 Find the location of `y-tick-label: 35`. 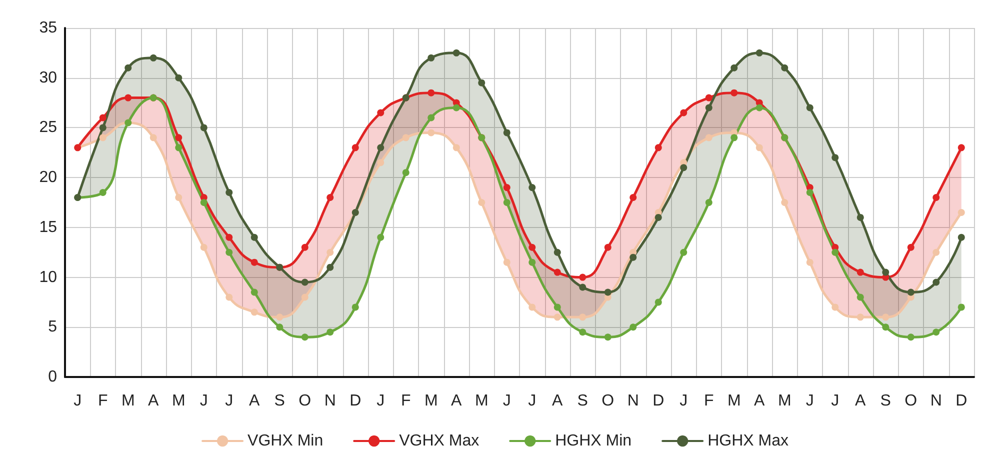

y-tick-label: 35 is located at coordinates (48, 28).